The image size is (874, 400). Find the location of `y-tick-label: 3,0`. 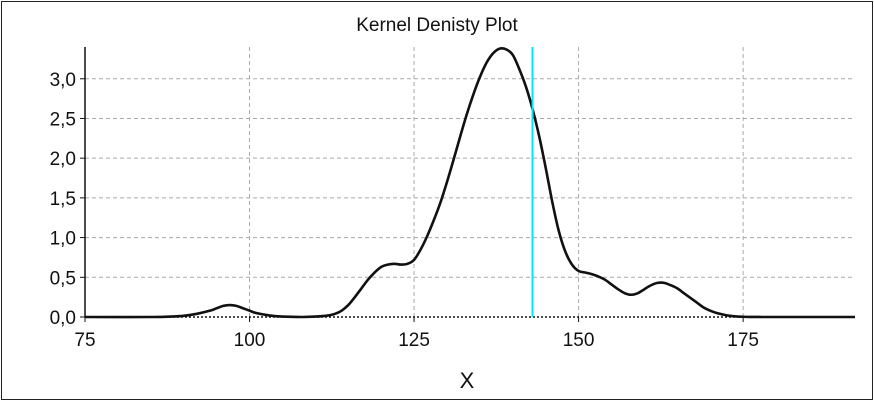

y-tick-label: 3,0 is located at coordinates (63, 80).